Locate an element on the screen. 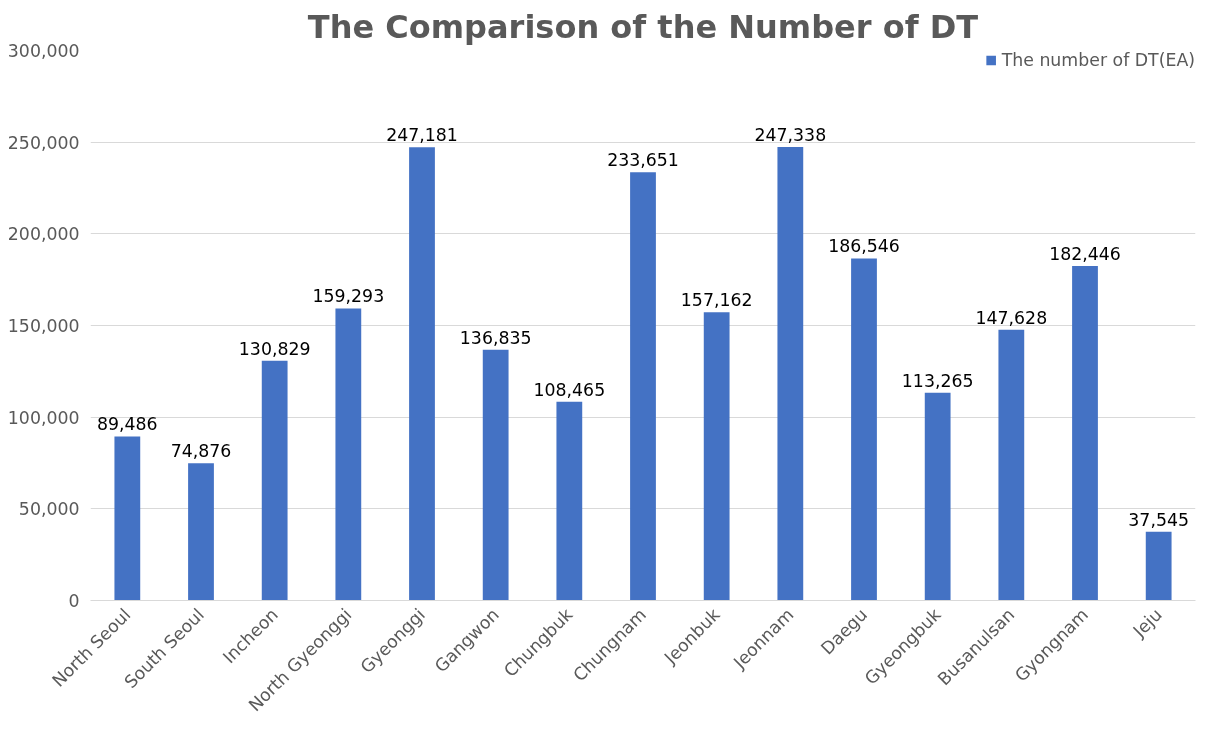 The image size is (1217, 731). data-label: 247,181 is located at coordinates (422, 135).